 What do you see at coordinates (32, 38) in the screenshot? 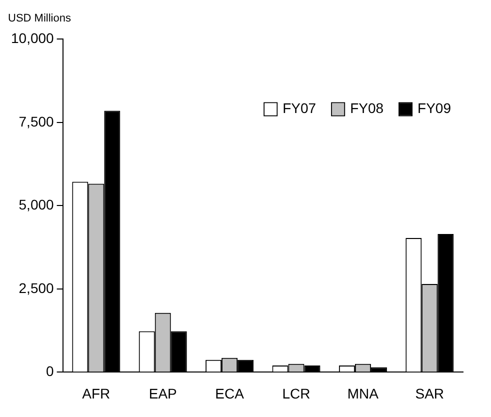
I see `y-tick-label: 10,000` at bounding box center [32, 38].